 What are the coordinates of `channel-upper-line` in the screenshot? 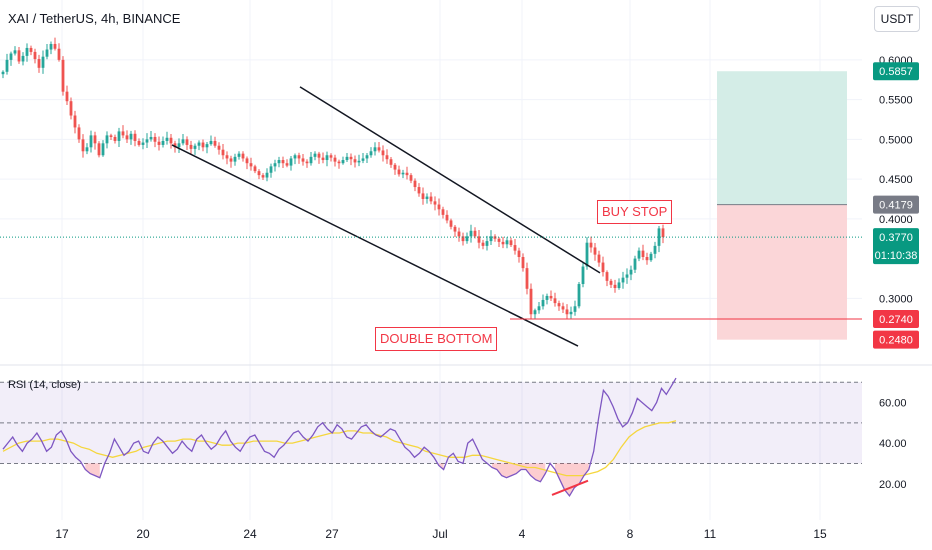 It's located at (450, 180).